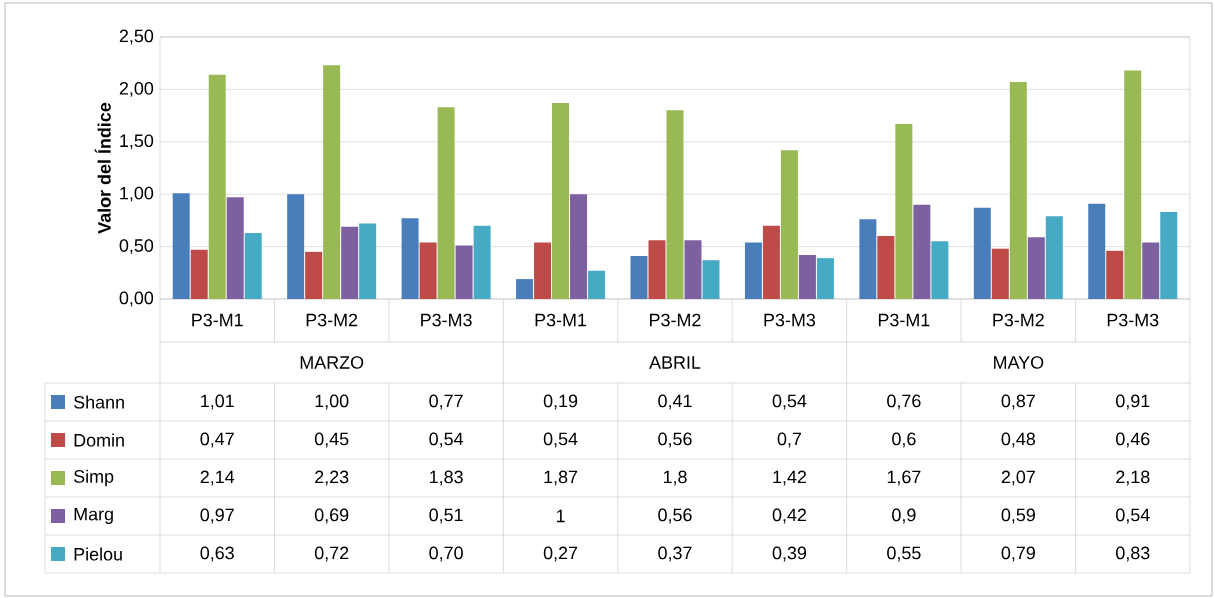  What do you see at coordinates (136, 37) in the screenshot?
I see `y-tick-label: 2,50` at bounding box center [136, 37].